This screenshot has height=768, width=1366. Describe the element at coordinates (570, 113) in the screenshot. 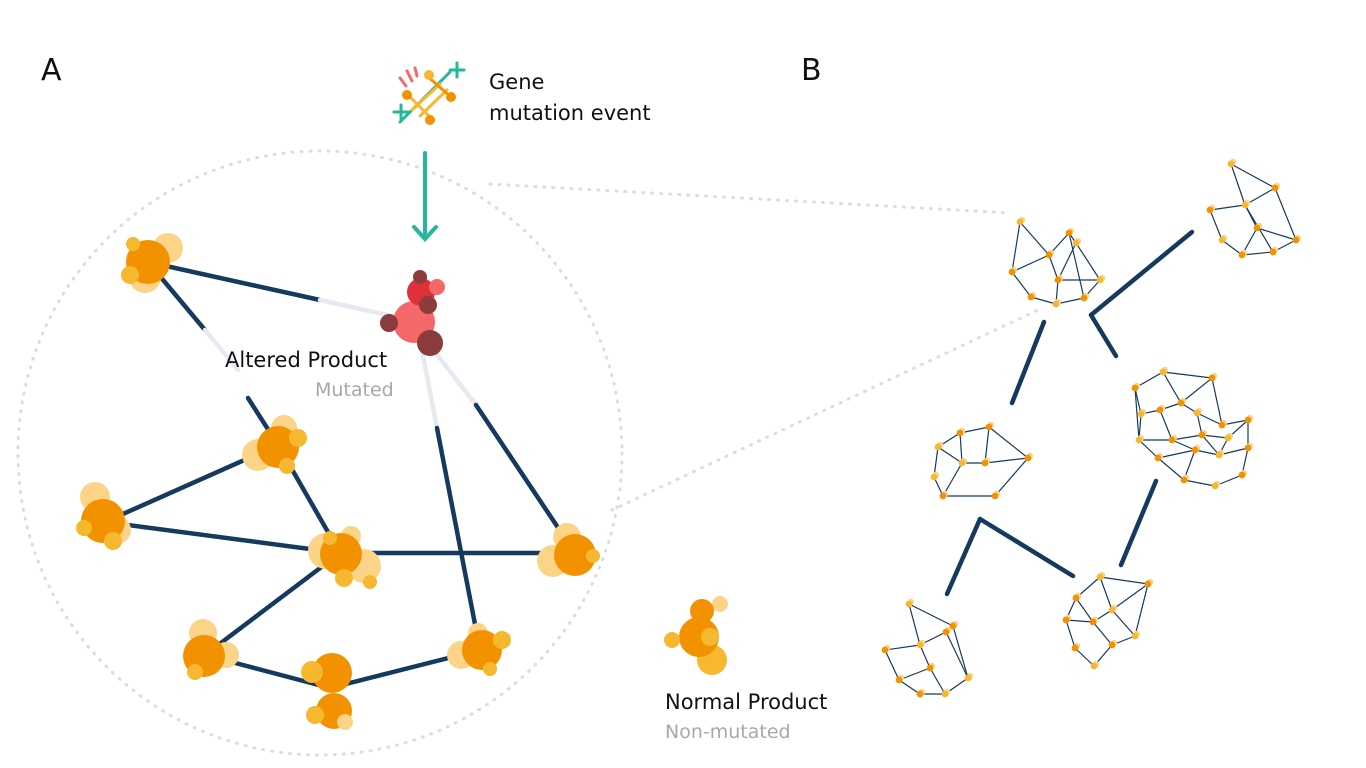

I see `event-label-line2: mutation event` at that location.